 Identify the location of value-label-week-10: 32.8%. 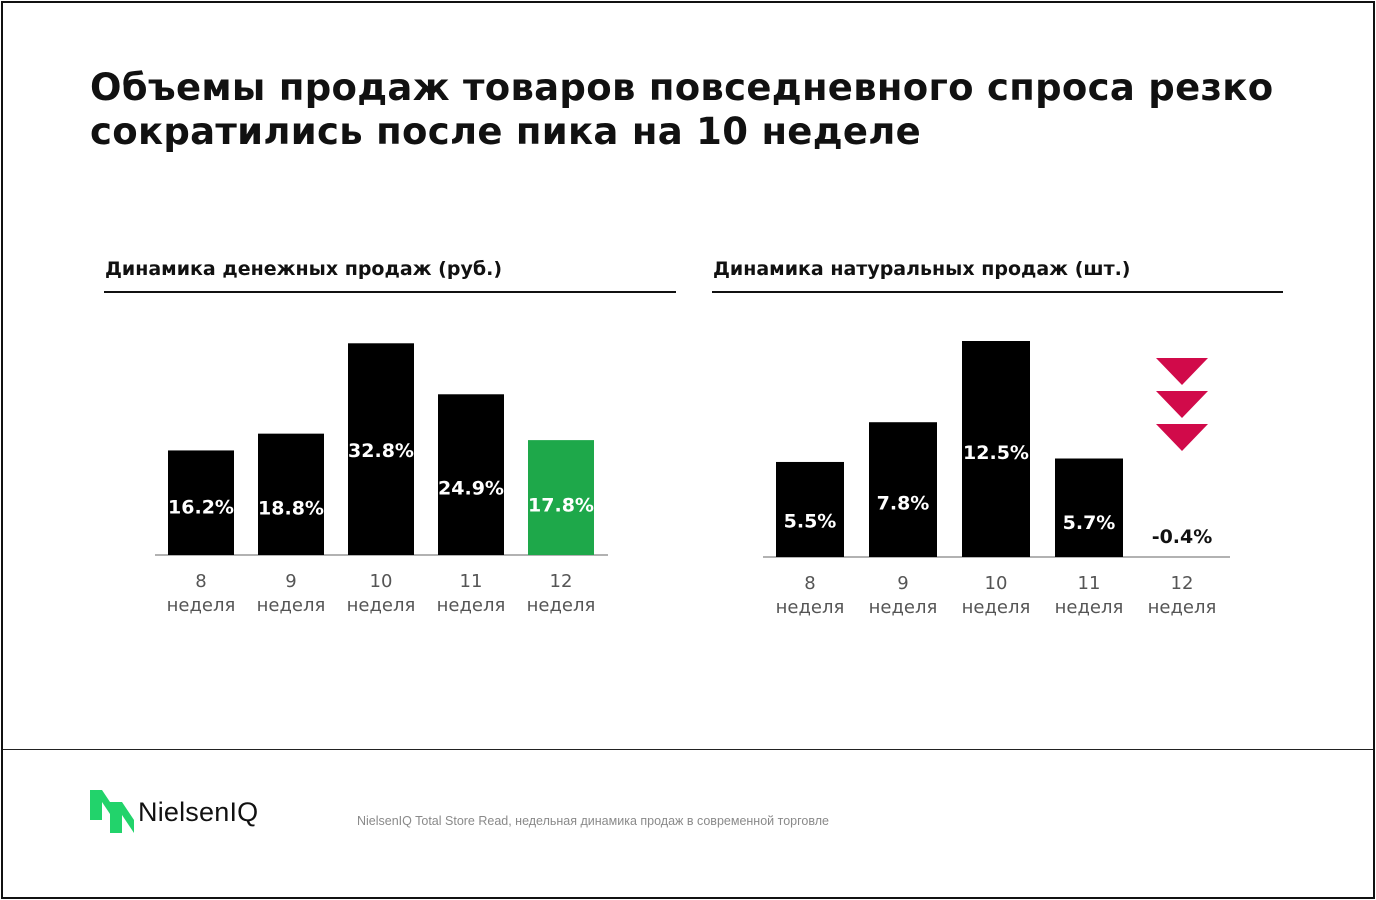
(381, 451).